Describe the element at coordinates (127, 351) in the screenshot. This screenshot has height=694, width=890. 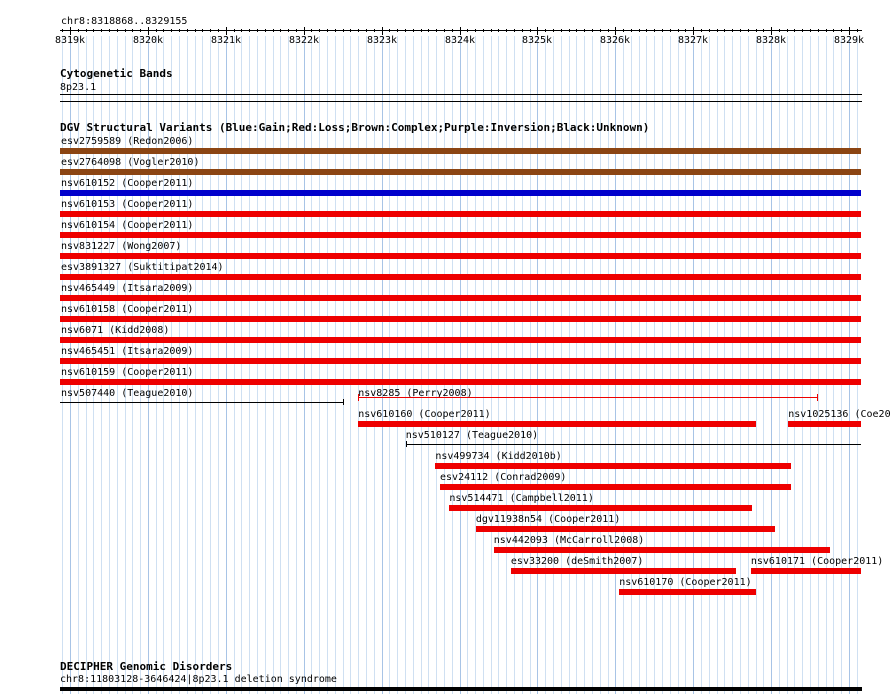
I see `dgv-feature-label: nsv465451 (Itsara2009)` at that location.